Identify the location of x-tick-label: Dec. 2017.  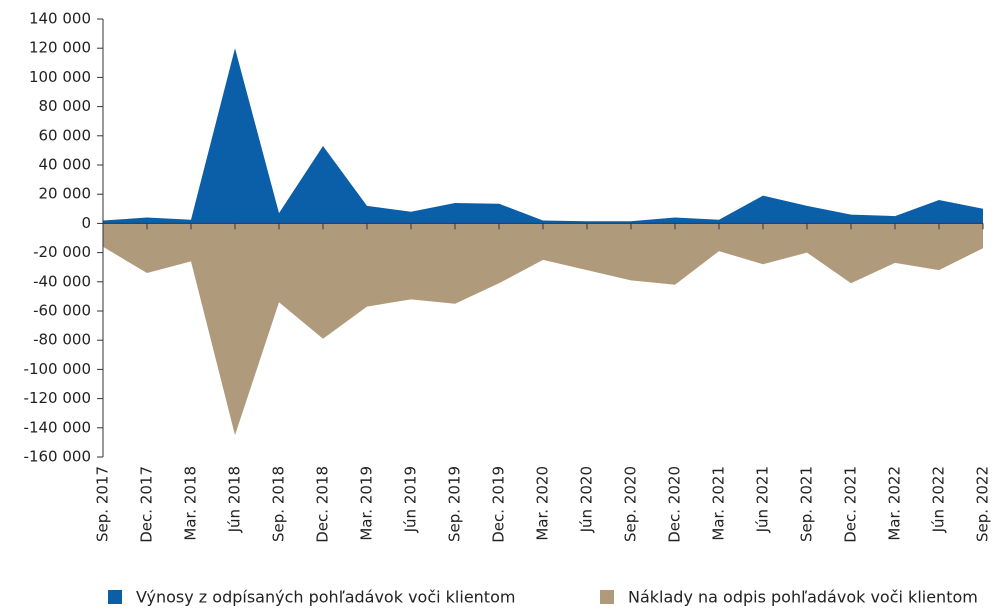
(147, 504).